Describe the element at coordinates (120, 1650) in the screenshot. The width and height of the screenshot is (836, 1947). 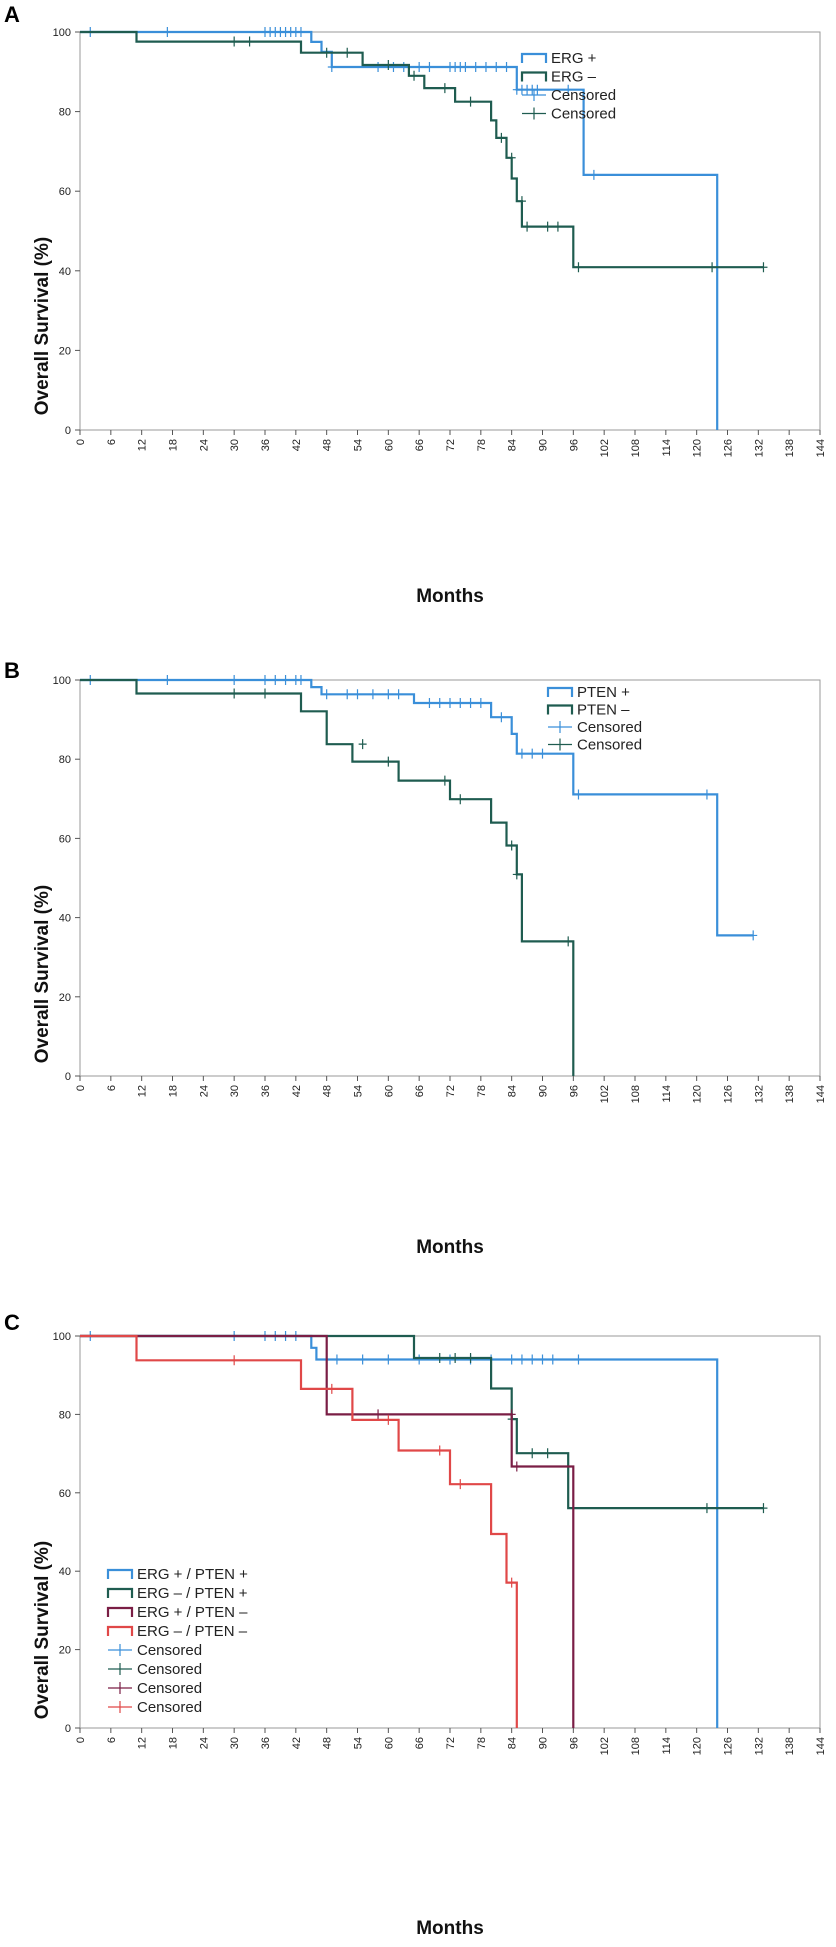
I see `legend-censor-swatch` at that location.